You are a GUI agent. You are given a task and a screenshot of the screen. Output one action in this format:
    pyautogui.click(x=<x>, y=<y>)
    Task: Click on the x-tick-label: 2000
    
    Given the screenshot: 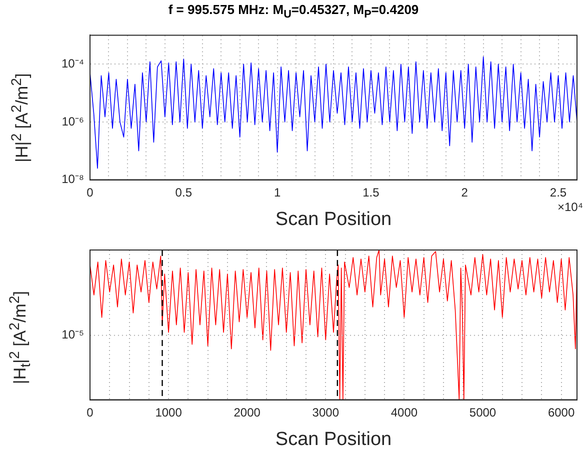 What is the action you would take?
    pyautogui.click(x=247, y=412)
    